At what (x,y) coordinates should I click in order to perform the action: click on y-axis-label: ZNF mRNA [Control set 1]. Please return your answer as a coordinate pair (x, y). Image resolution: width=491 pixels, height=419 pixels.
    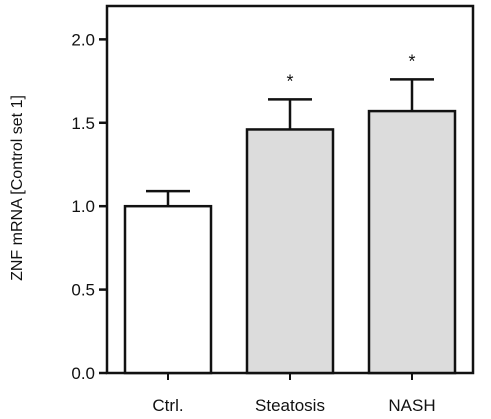
    Looking at the image, I should click on (17, 188).